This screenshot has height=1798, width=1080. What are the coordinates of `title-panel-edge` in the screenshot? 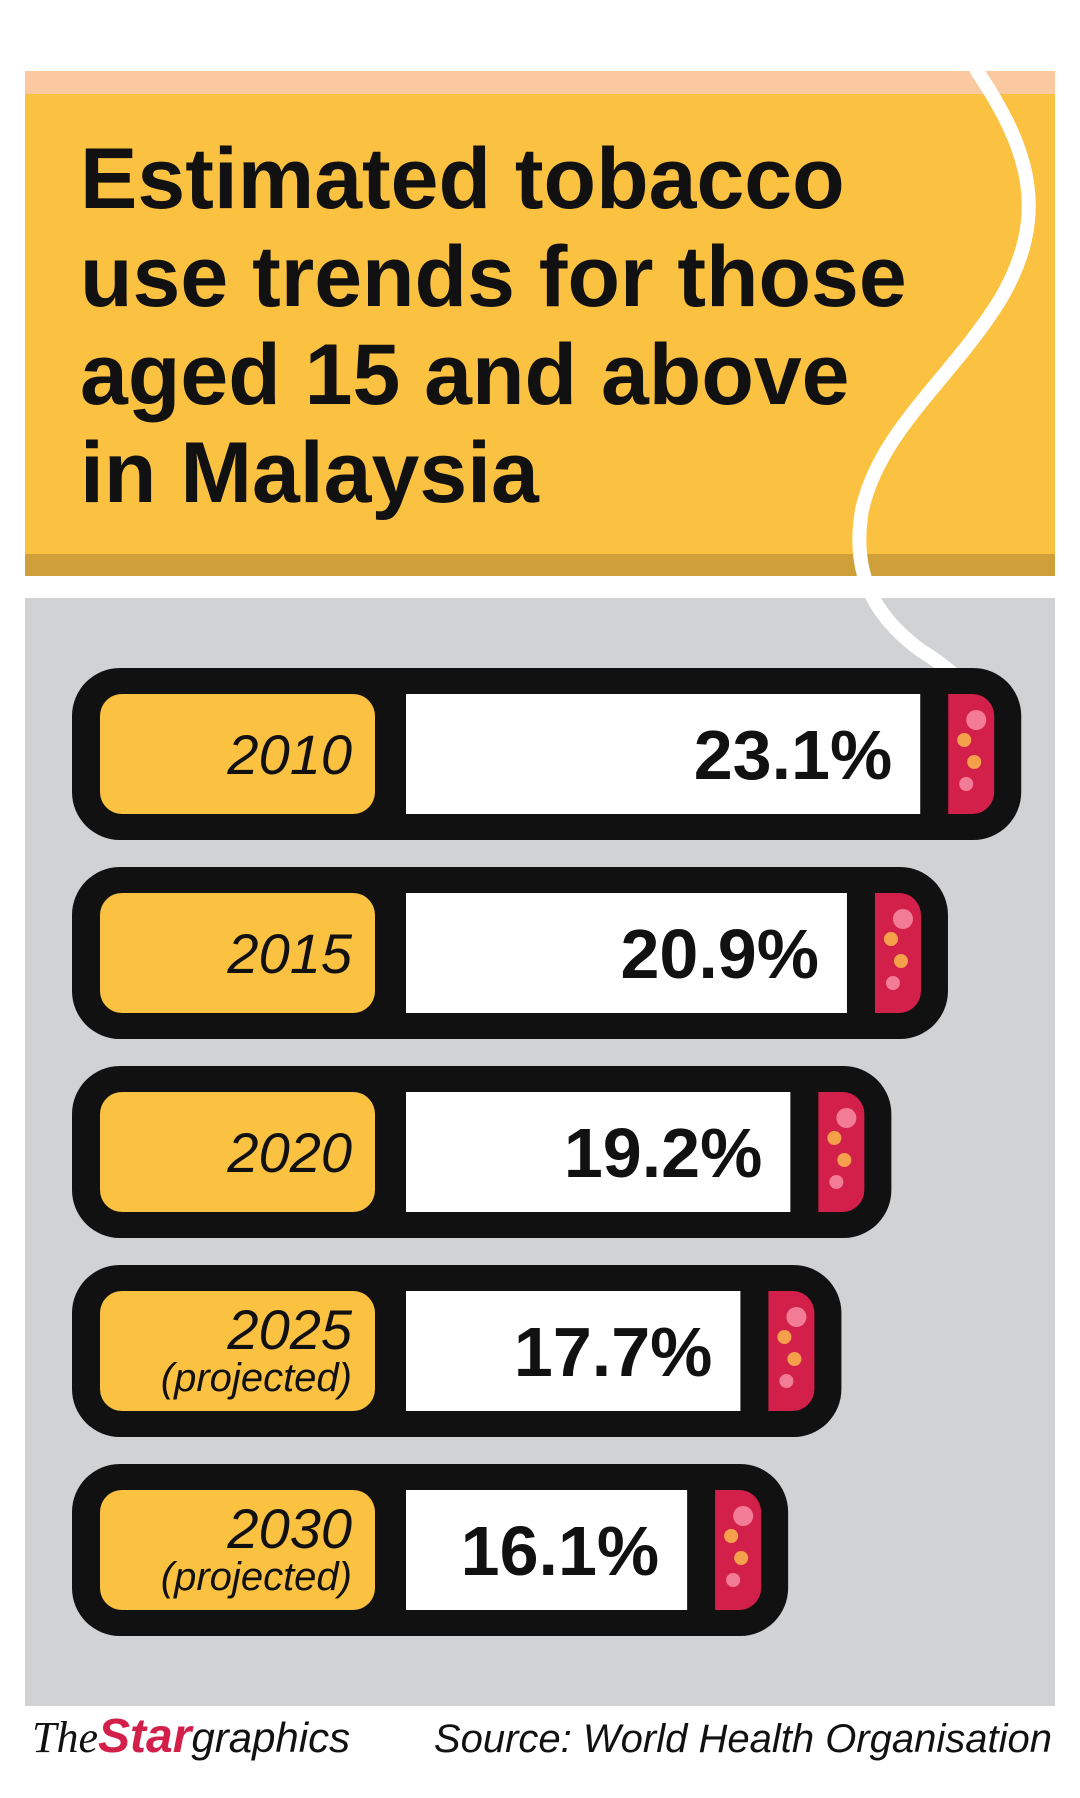 It's located at (540, 565).